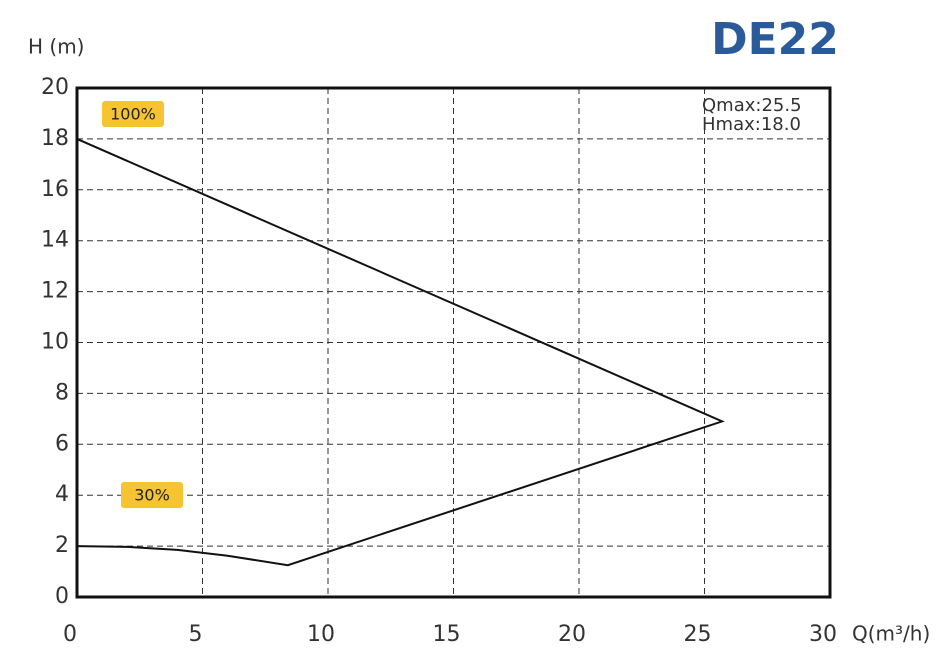 The width and height of the screenshot is (936, 656). Describe the element at coordinates (62, 443) in the screenshot. I see `y-tick-label: 6` at that location.